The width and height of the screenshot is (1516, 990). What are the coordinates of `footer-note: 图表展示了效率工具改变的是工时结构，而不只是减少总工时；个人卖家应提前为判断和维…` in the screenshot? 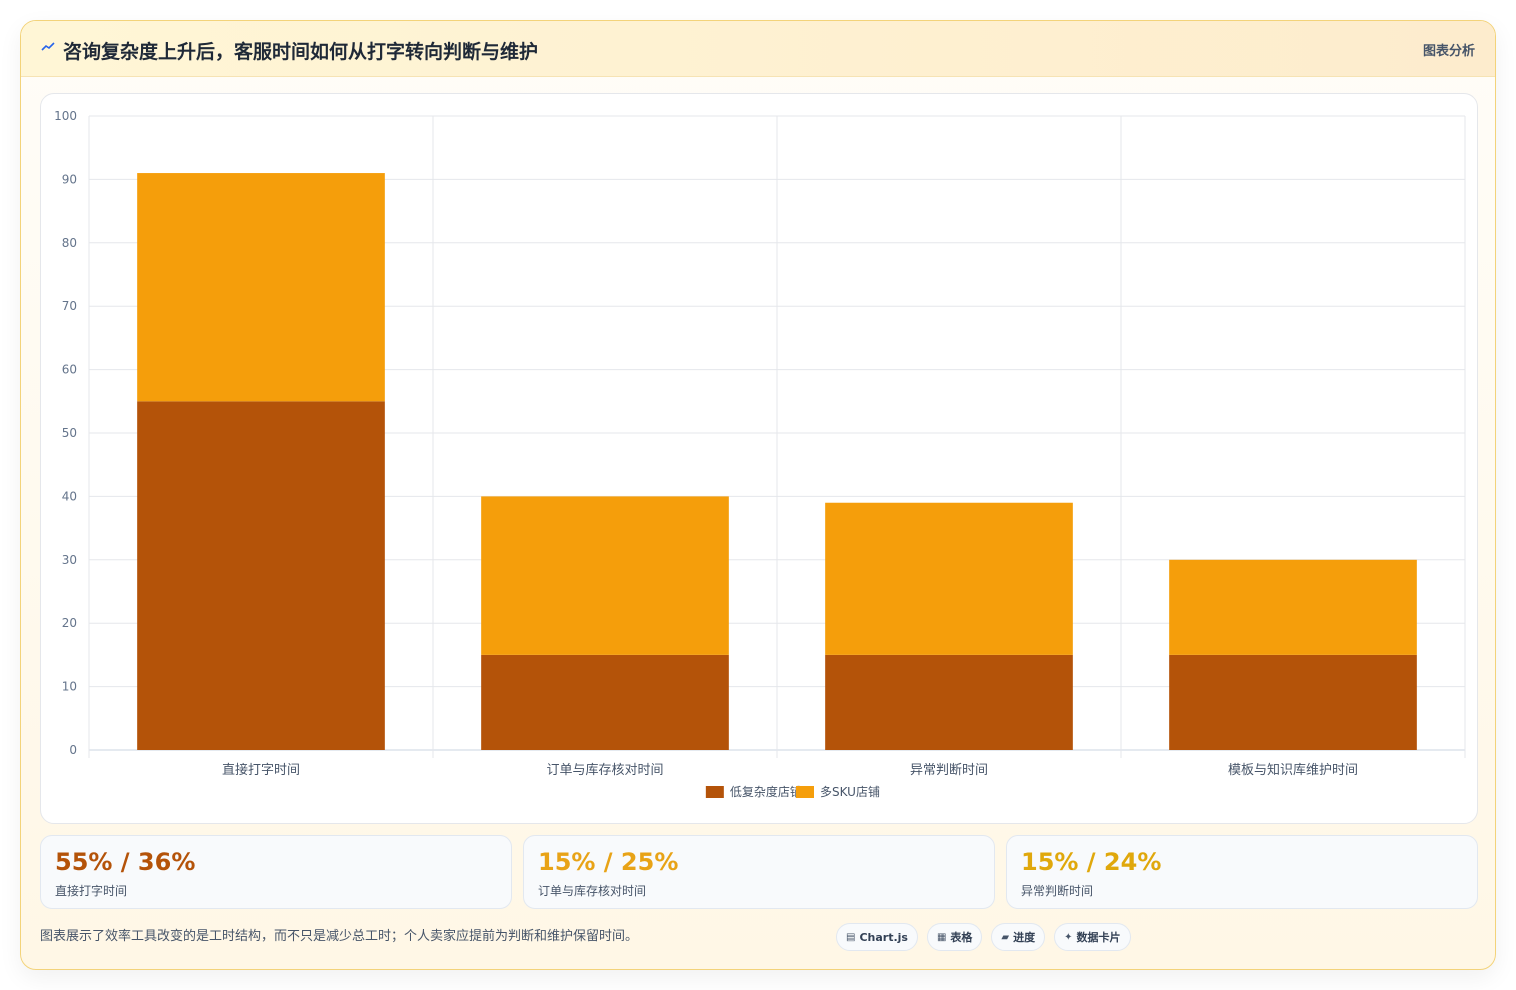 It's located at (339, 936).